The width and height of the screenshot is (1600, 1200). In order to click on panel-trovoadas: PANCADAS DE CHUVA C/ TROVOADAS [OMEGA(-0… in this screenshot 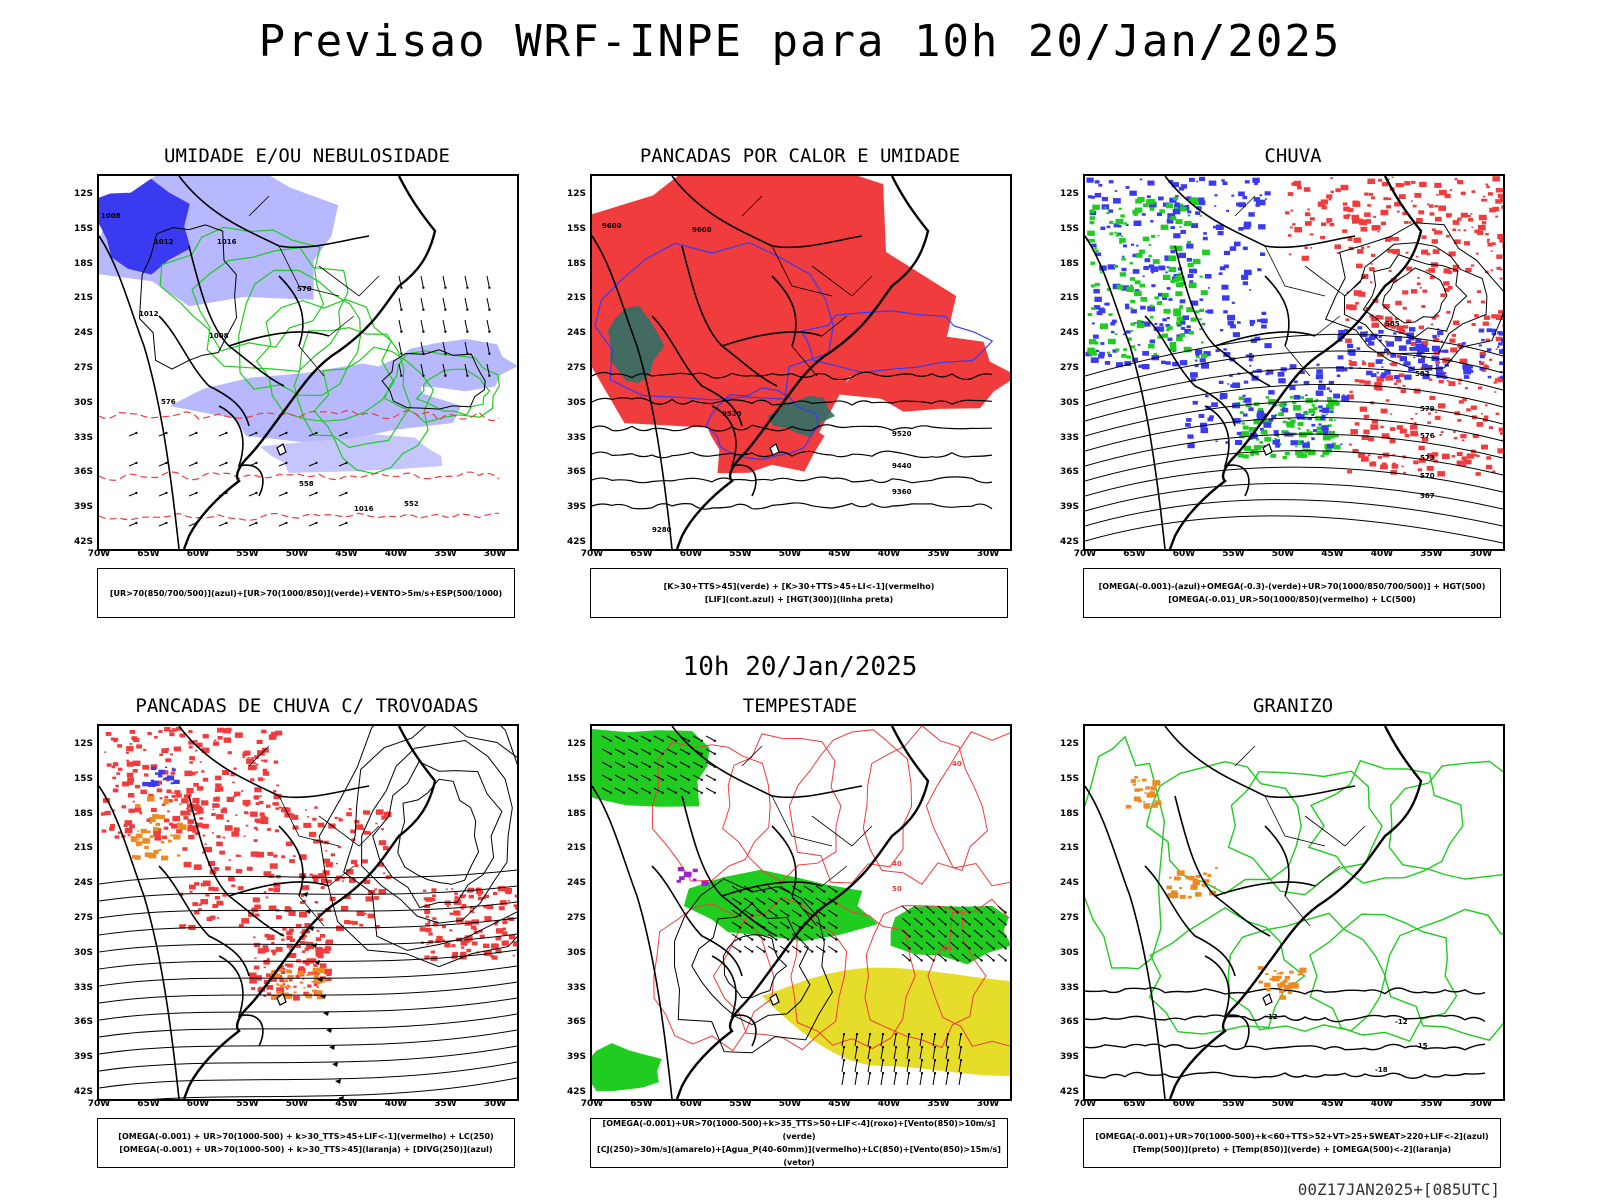, I will do `click(296, 935)`.